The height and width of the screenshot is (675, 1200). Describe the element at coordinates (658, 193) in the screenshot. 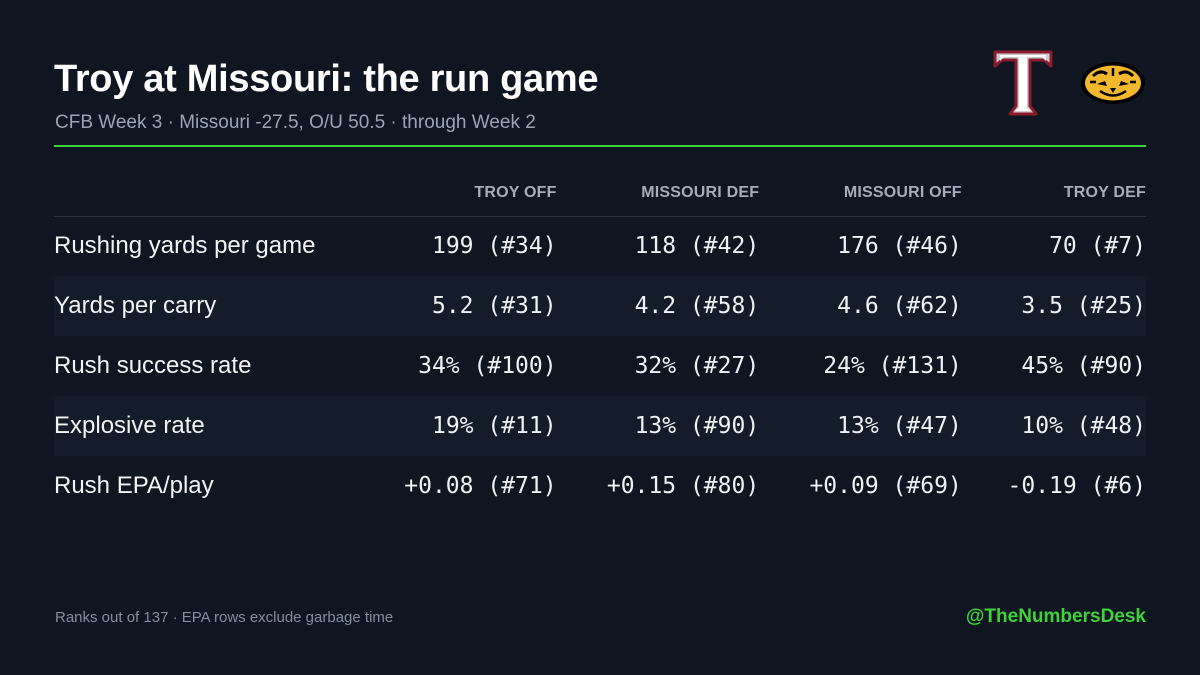

I see `column-header-missouri-def: MISSOURI DEF` at that location.